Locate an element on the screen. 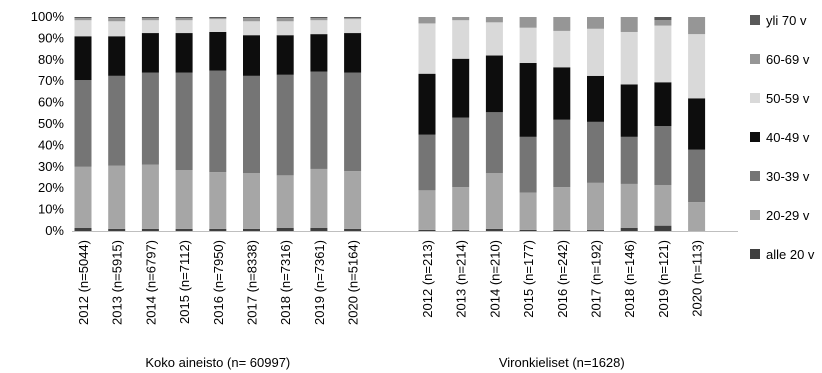 This screenshot has height=373, width=822. x-tick-label: 2017 (n=192) is located at coordinates (596, 279).